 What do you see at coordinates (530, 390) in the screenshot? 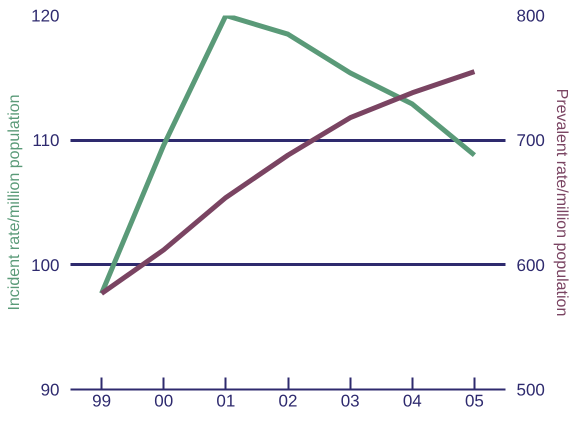
I see `y2-tick-label: 500` at bounding box center [530, 390].